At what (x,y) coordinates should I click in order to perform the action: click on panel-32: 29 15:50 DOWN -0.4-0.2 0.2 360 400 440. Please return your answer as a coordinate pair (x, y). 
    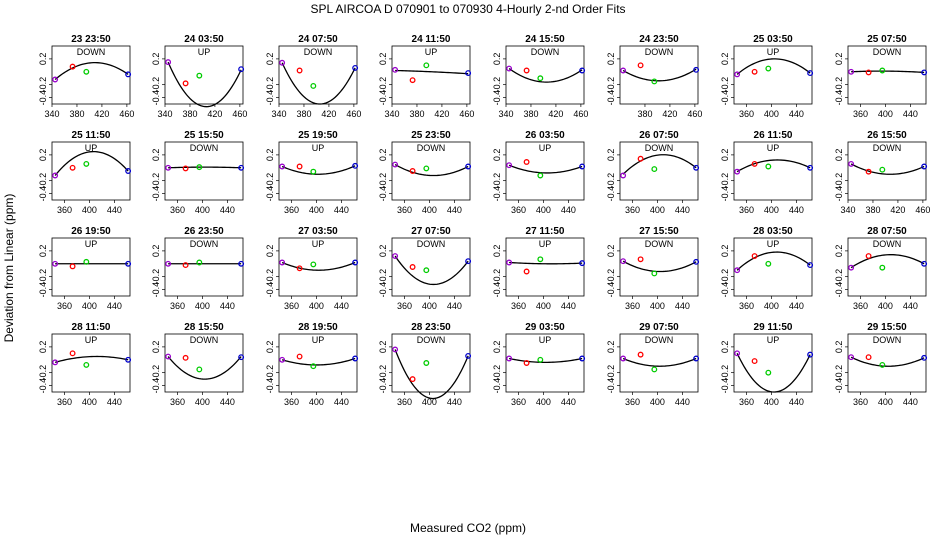
    Looking at the image, I should click on (881, 364).